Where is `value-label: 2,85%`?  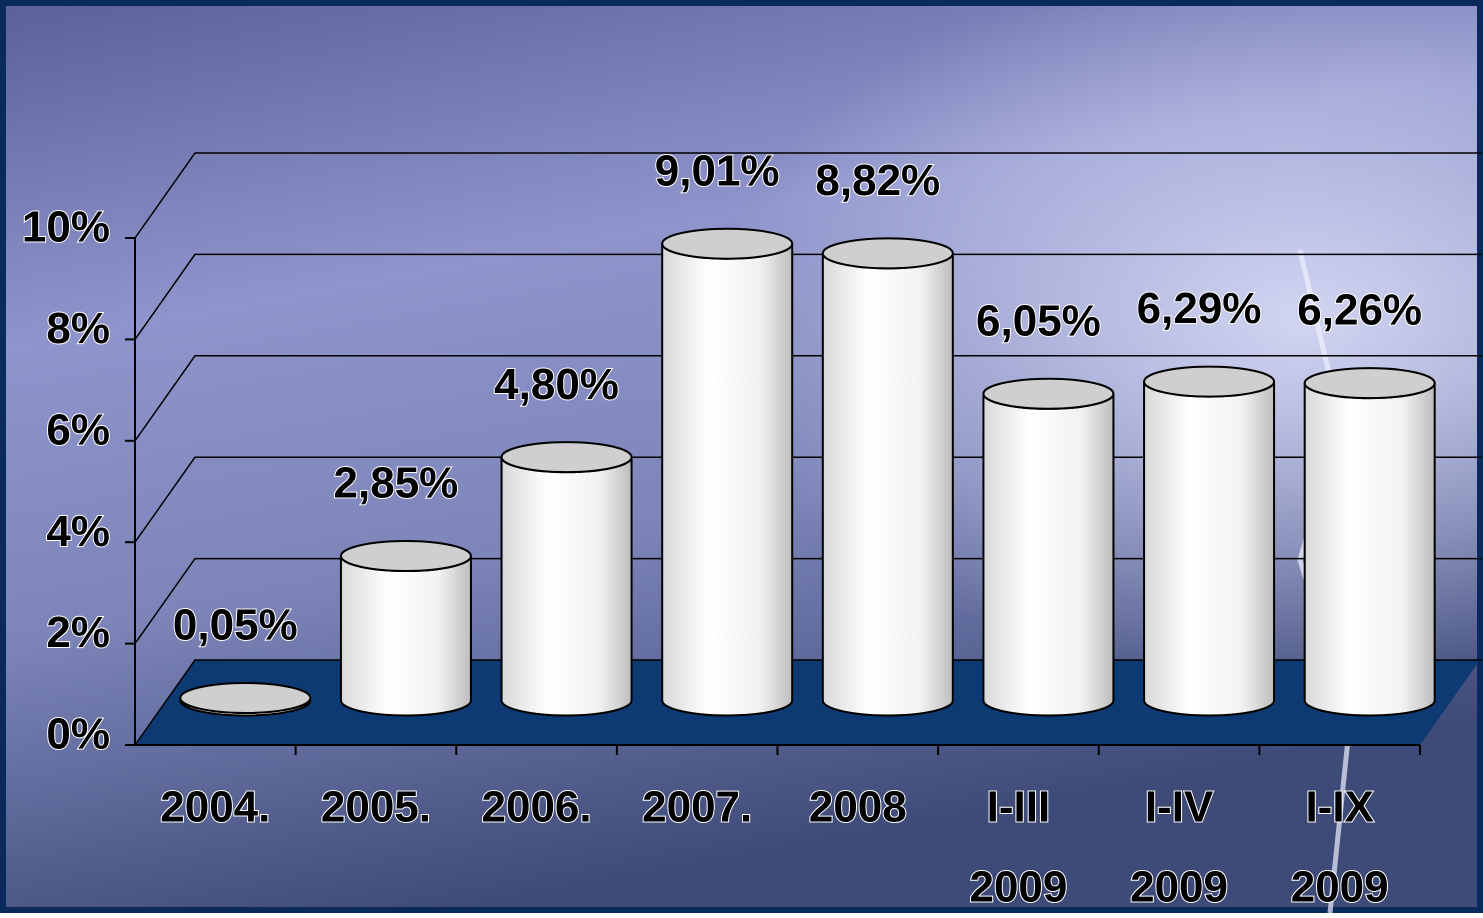 value-label: 2,85% is located at coordinates (396, 483).